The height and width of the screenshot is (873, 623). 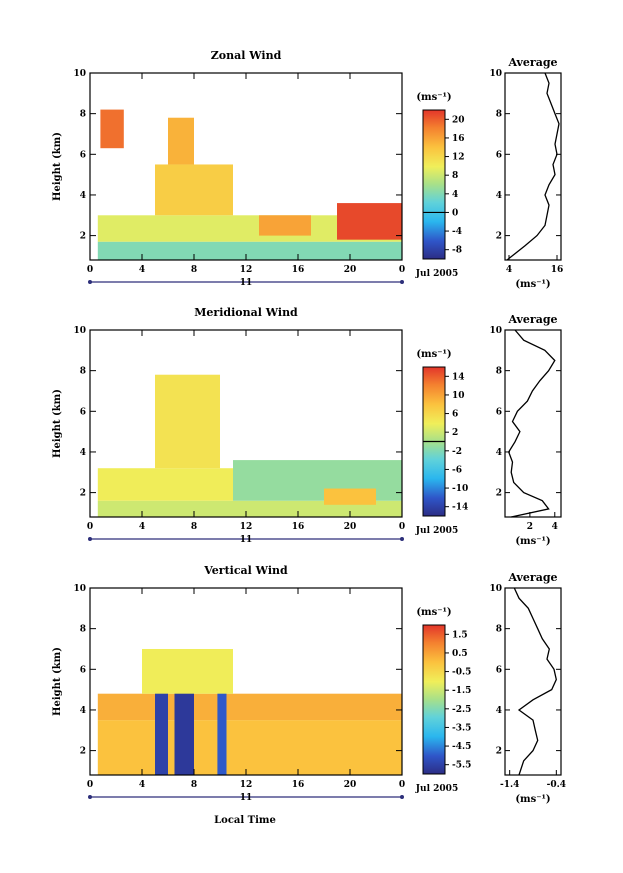 What do you see at coordinates (460, 489) in the screenshot?
I see `colorbar-tick-label: -10` at bounding box center [460, 489].